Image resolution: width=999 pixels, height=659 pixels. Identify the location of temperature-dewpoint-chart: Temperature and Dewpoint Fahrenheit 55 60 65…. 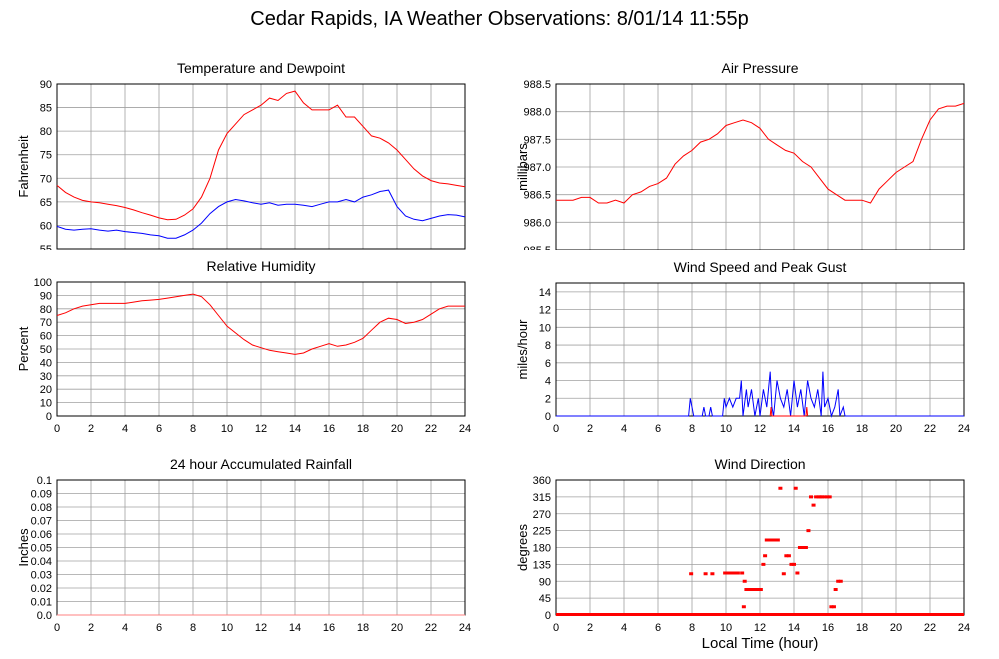
(241, 155).